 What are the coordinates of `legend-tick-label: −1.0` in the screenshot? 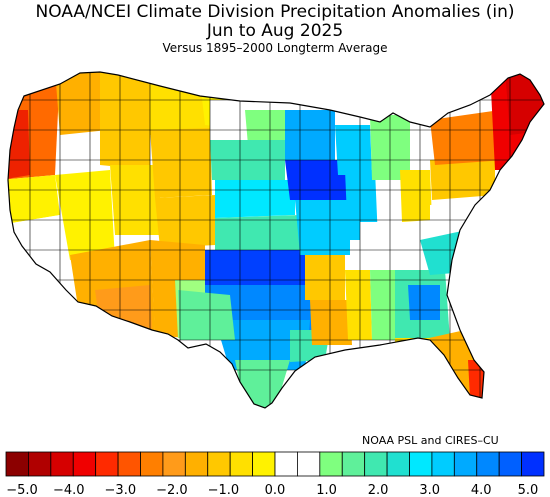 It's located at (224, 490).